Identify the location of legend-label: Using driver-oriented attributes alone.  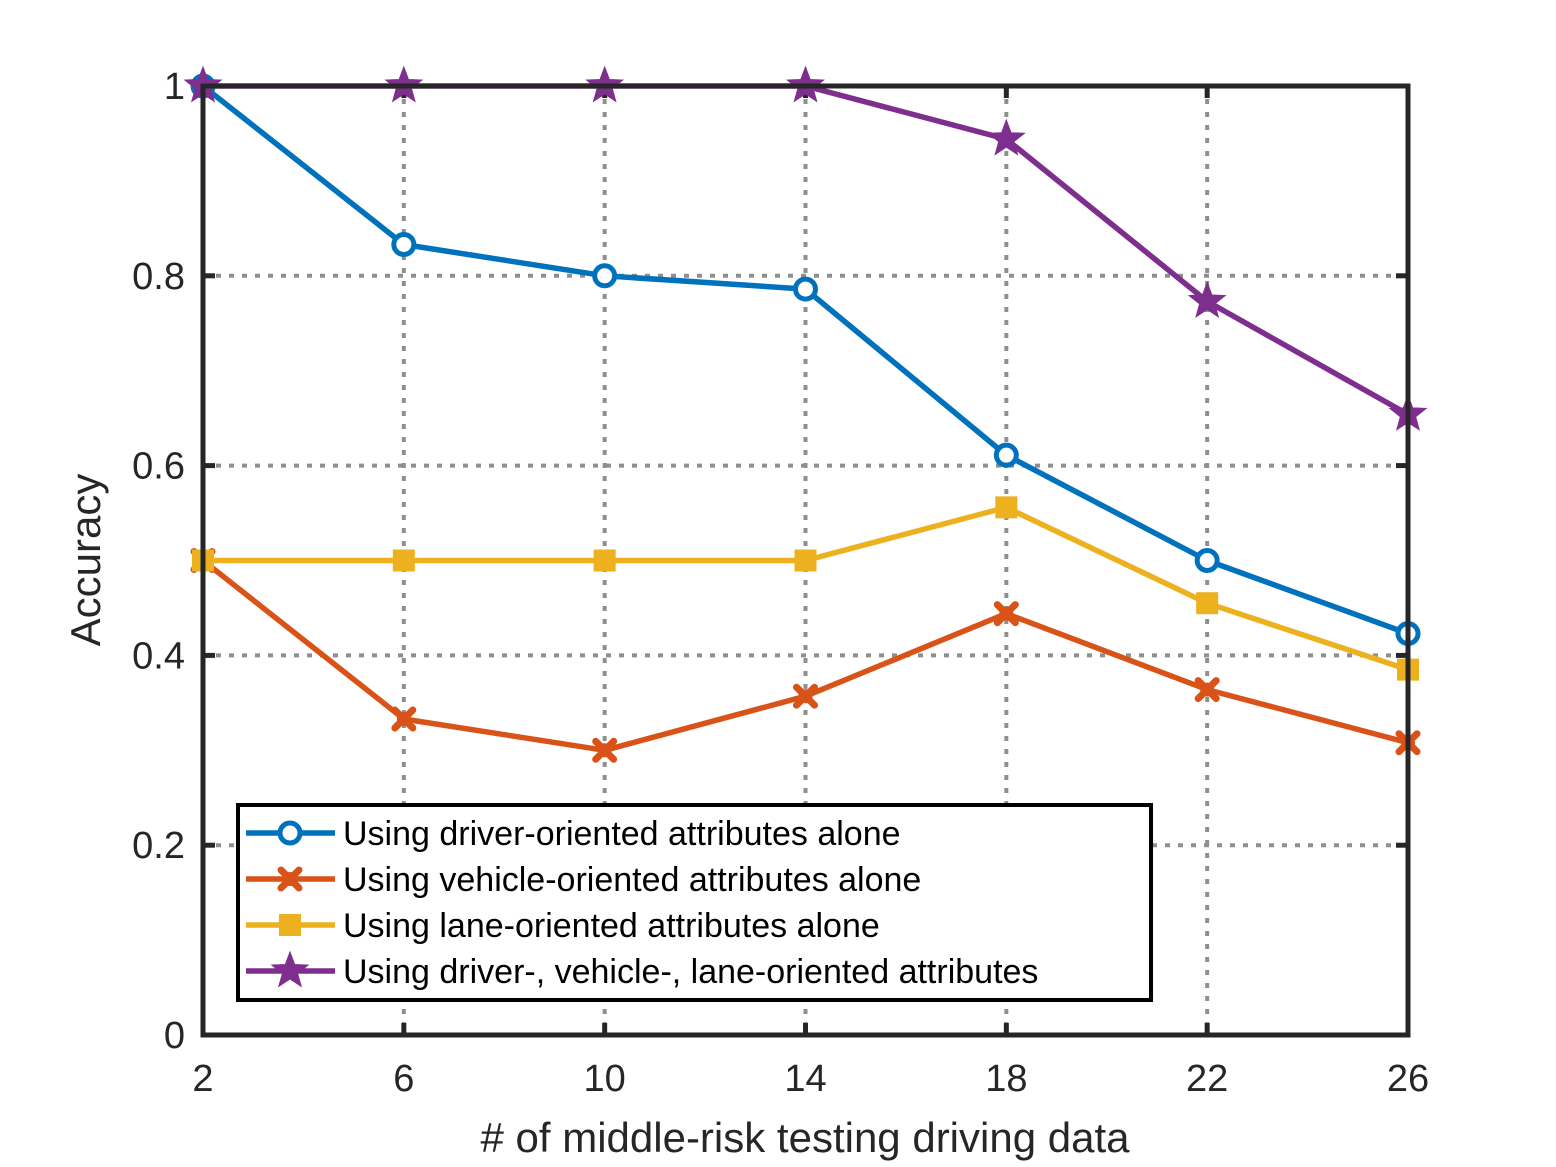
(622, 834).